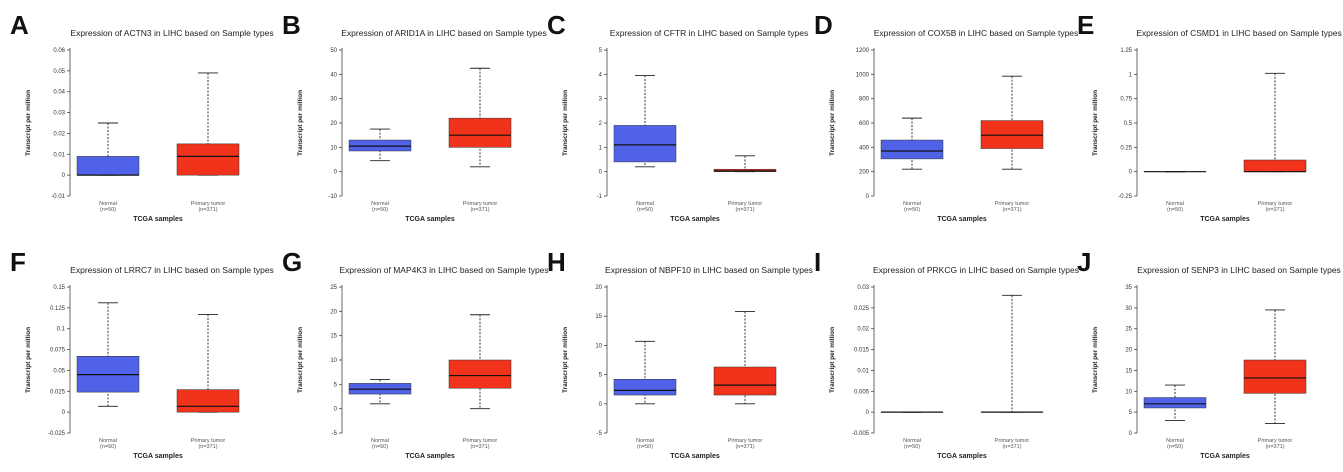  I want to click on panel-letter: E, so click(1085, 25).